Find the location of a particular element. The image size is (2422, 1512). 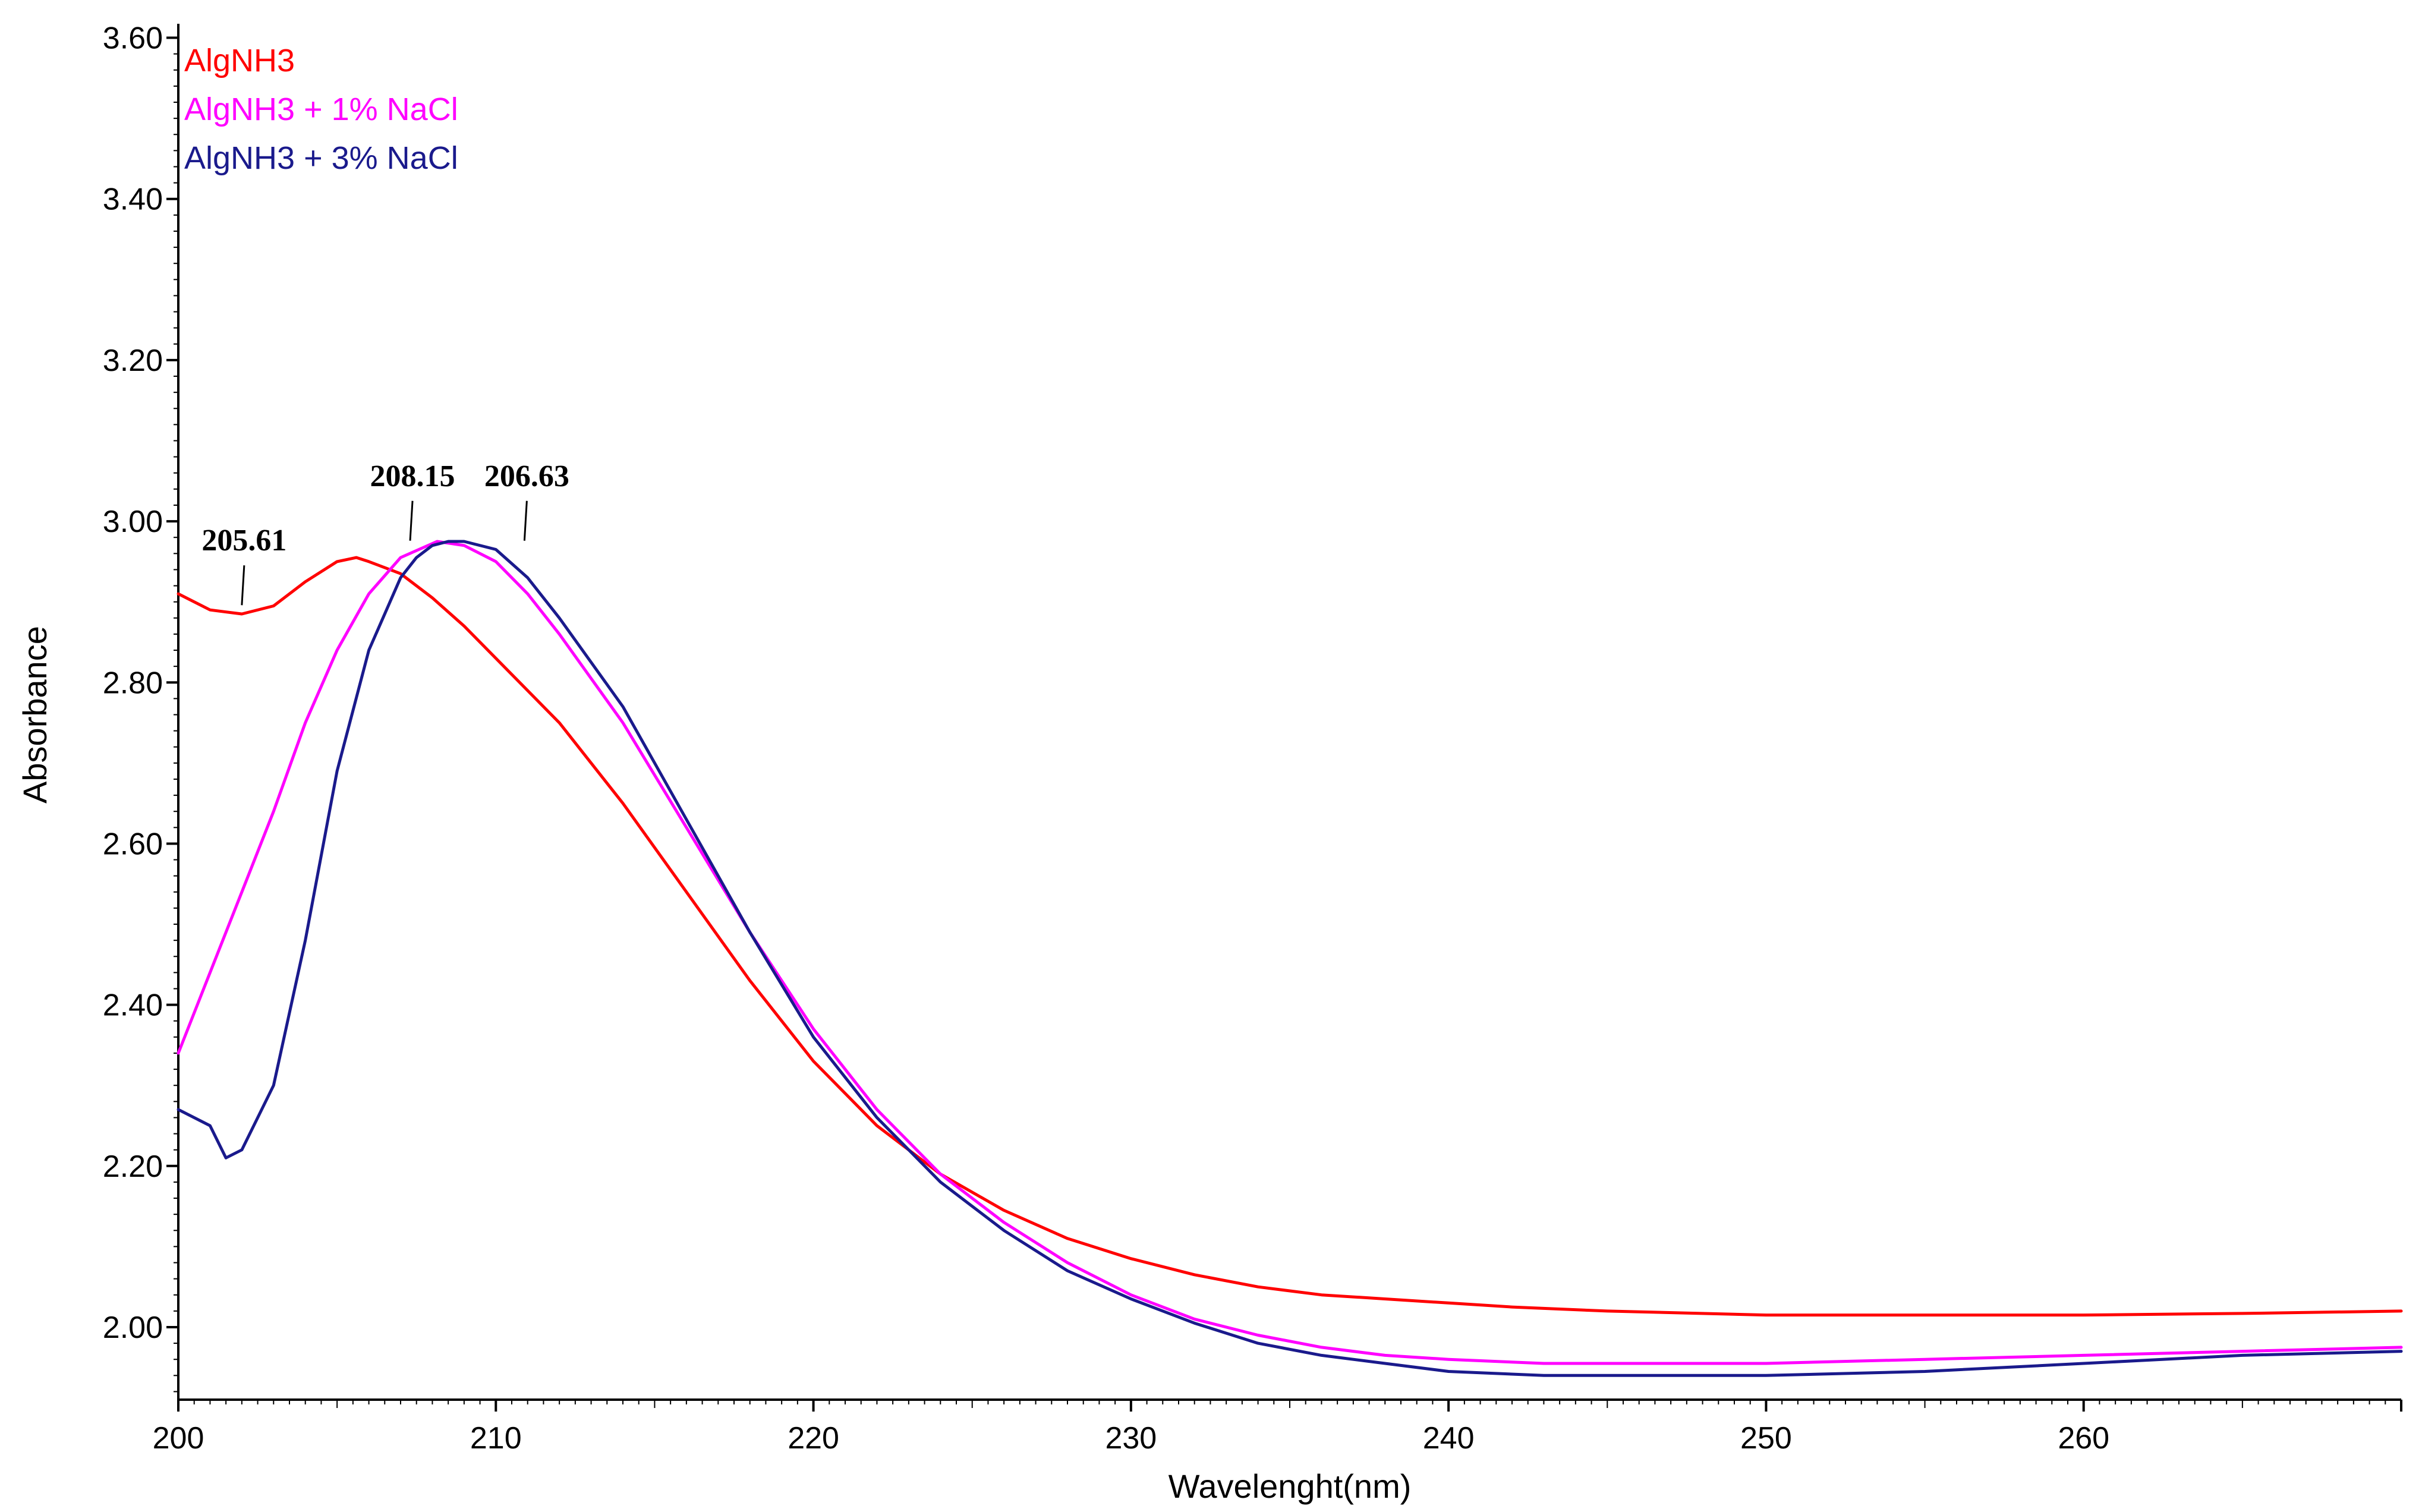

x-tick-label: 250 is located at coordinates (1766, 1438).